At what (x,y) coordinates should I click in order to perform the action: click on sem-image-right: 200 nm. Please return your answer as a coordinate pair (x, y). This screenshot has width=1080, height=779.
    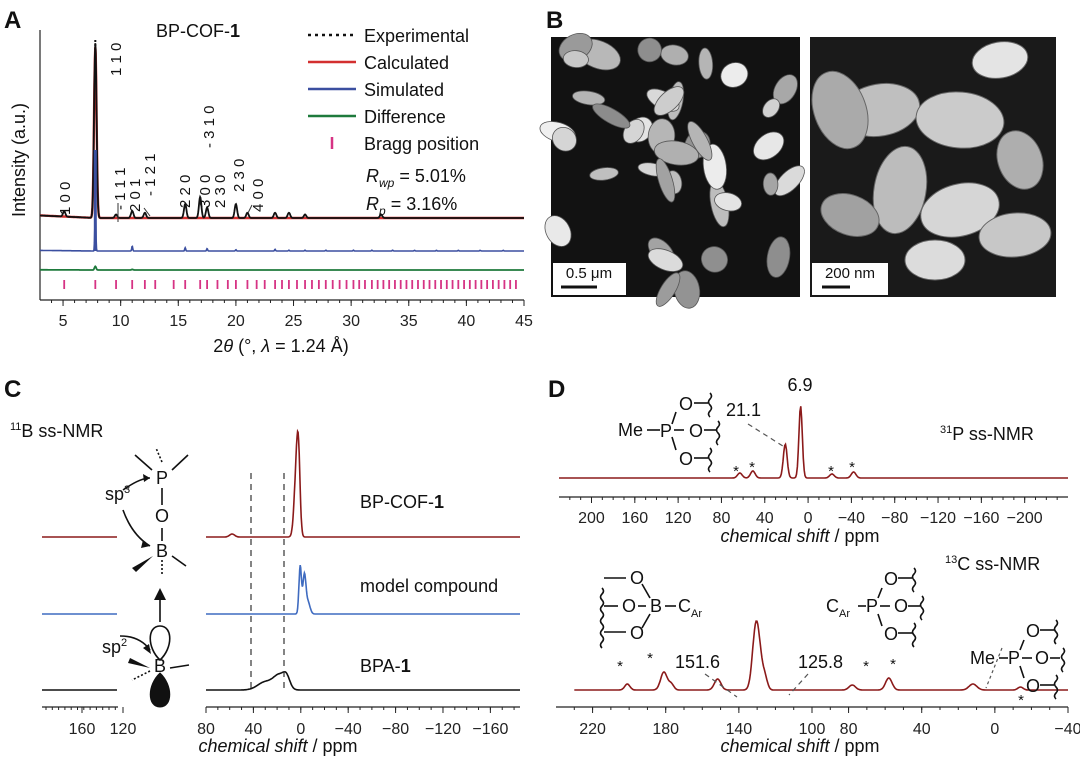
    Looking at the image, I should click on (933, 167).